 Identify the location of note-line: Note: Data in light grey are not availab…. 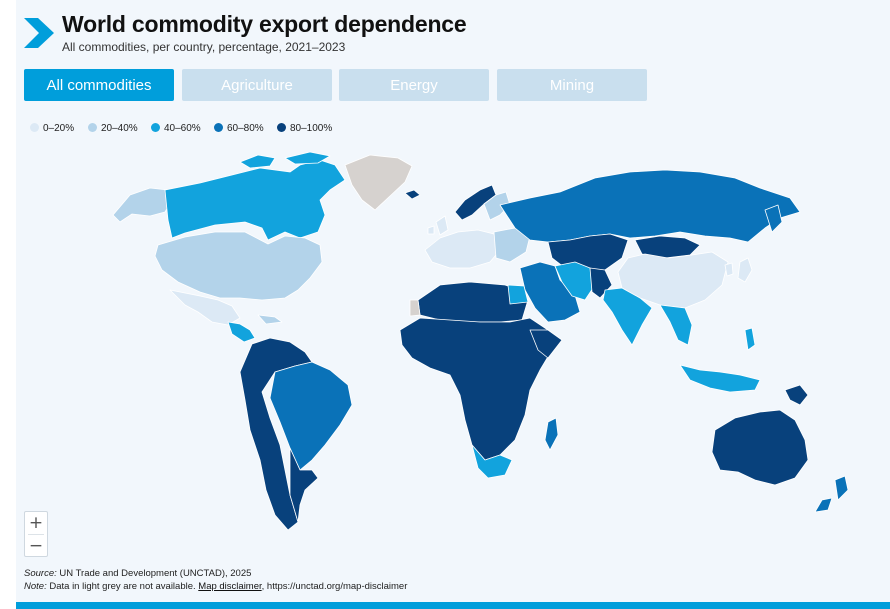
(215, 586).